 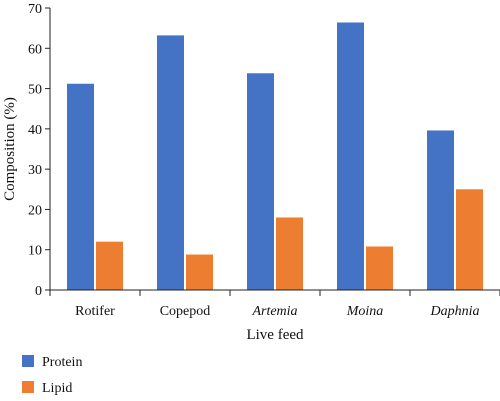 I want to click on legend-label-lipid: Lipid, so click(x=57, y=388).